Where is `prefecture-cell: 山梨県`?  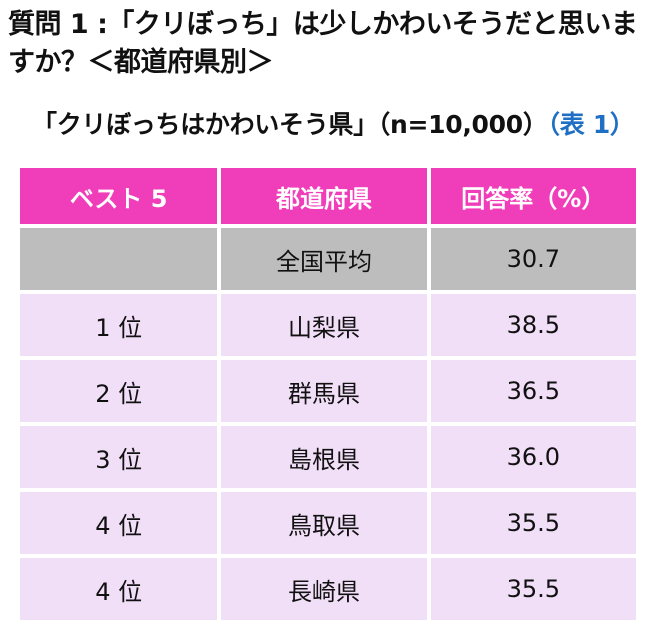
prefecture-cell: 山梨県 is located at coordinates (324, 325).